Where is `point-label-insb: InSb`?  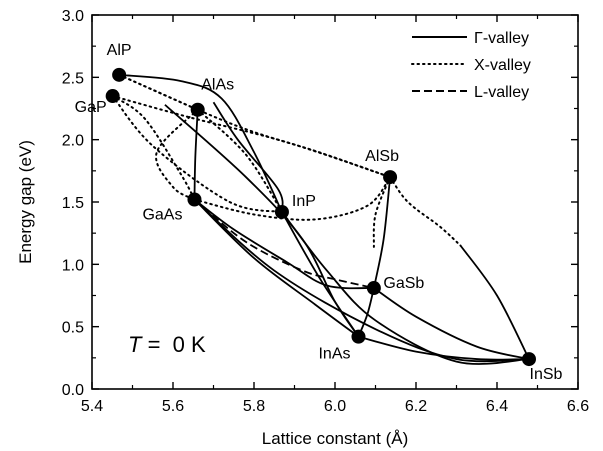
point-label-insb: InSb is located at coordinates (546, 374).